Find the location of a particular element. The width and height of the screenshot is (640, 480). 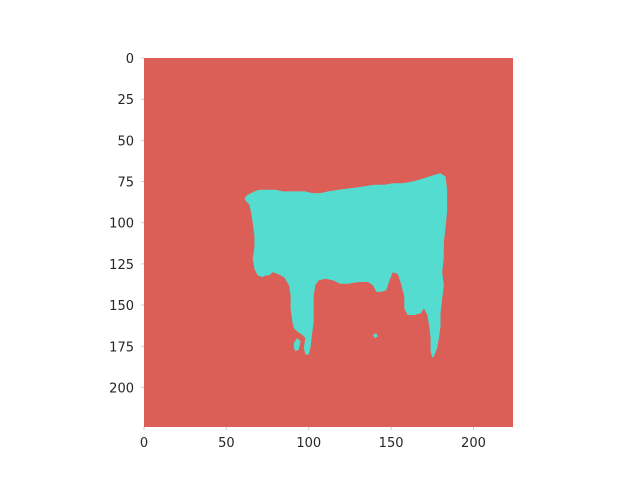

y-axis: 0 25 50 75 100 125 150 175 200 is located at coordinates (126, 224).